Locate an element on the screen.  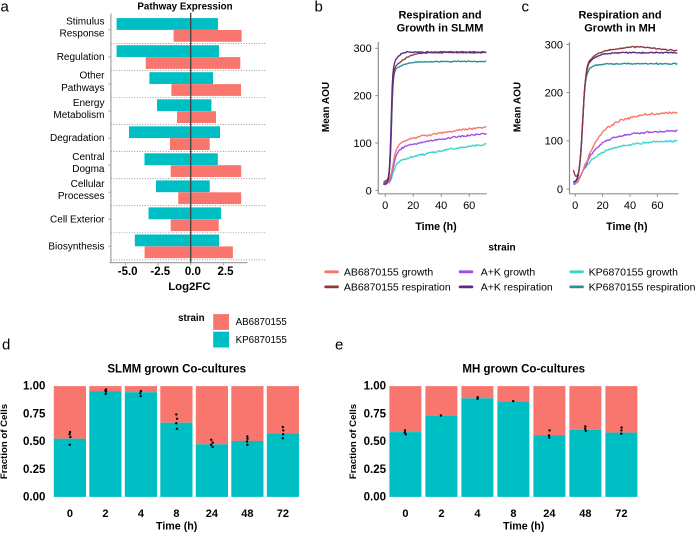
svg-text: KP6870155 is located at coordinates (262, 340).